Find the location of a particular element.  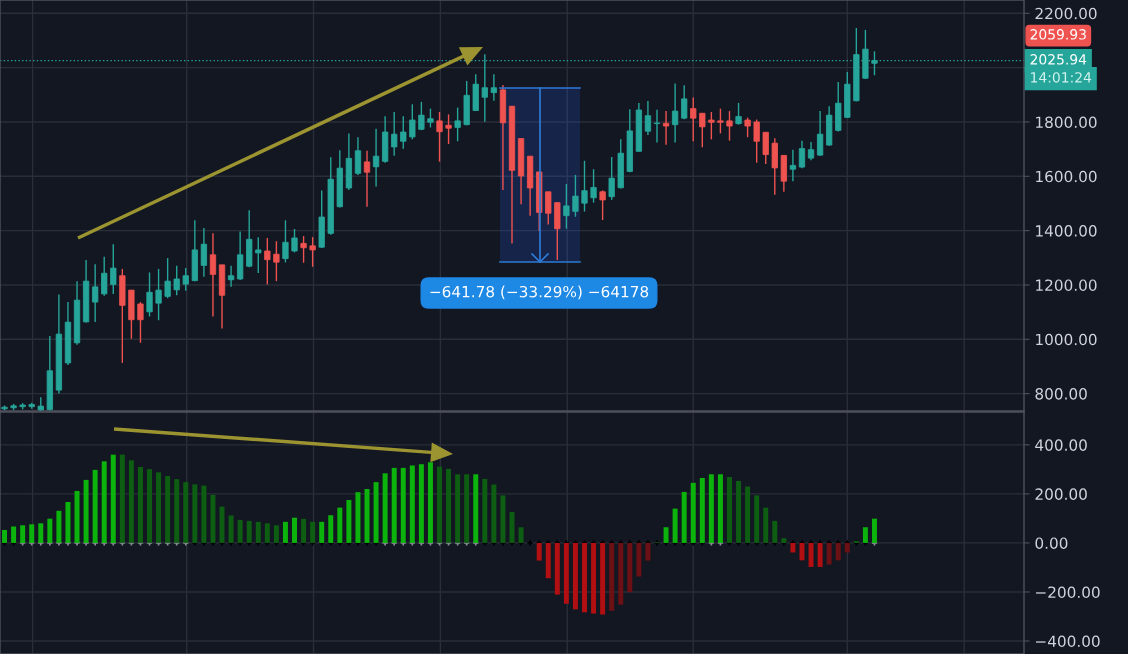

y-tick-label: 1400.00 is located at coordinates (1066, 231).